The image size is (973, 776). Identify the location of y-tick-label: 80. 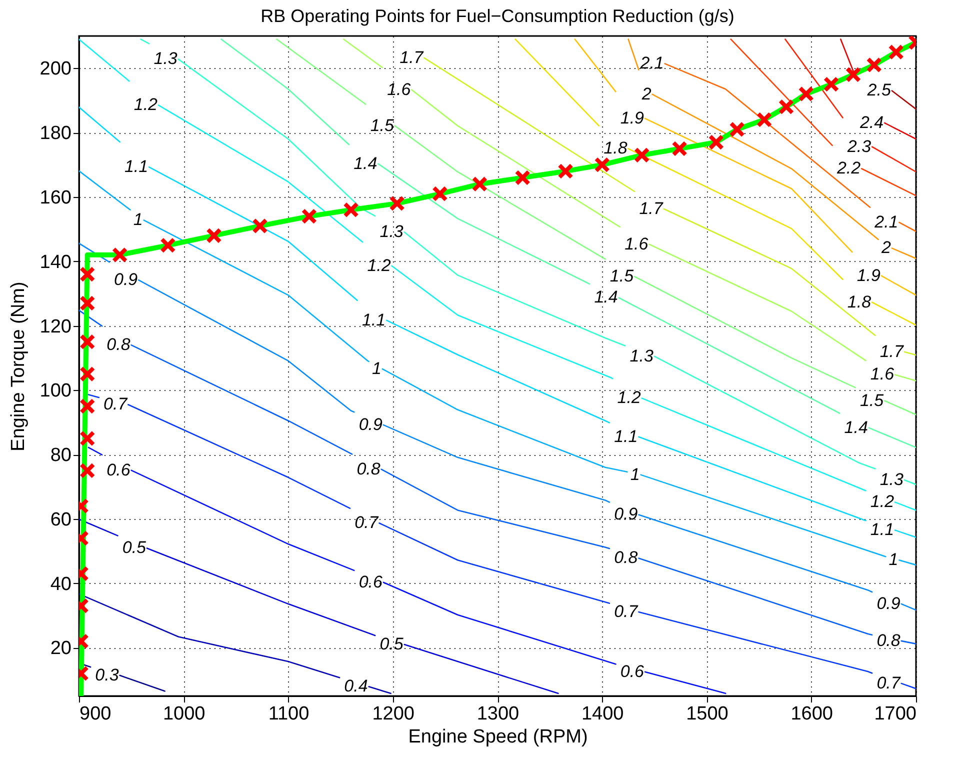
(61, 455).